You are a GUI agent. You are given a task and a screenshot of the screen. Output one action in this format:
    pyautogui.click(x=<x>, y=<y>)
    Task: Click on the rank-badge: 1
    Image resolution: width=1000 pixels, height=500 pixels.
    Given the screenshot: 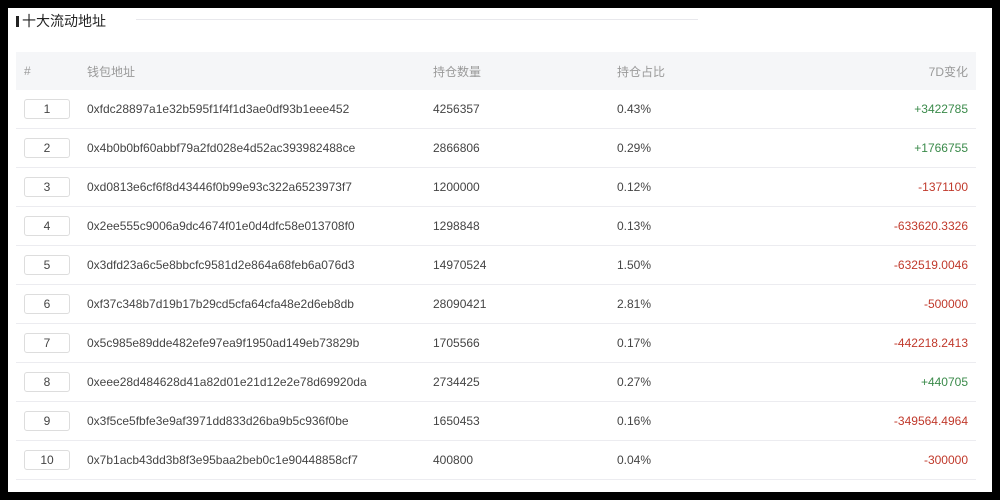 What is the action you would take?
    pyautogui.click(x=47, y=109)
    